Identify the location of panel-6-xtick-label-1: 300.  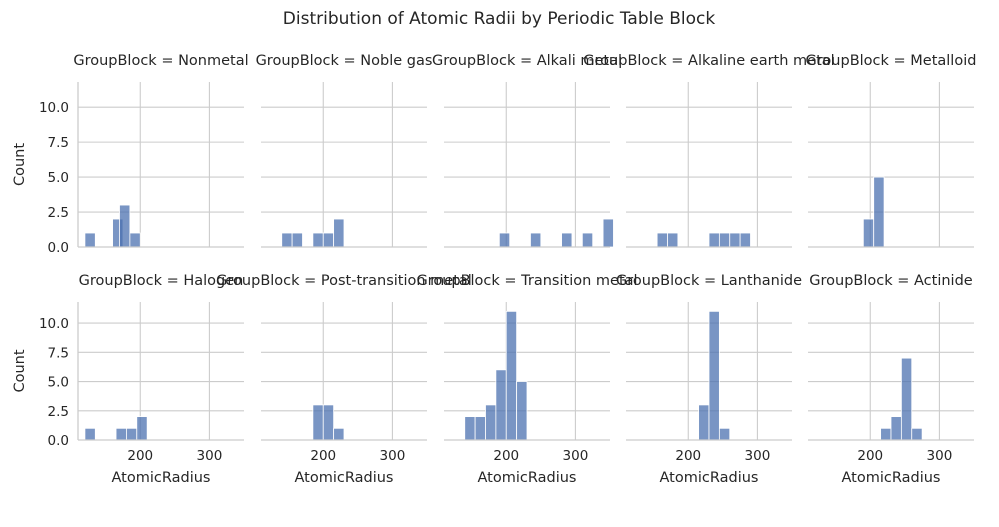
(393, 456).